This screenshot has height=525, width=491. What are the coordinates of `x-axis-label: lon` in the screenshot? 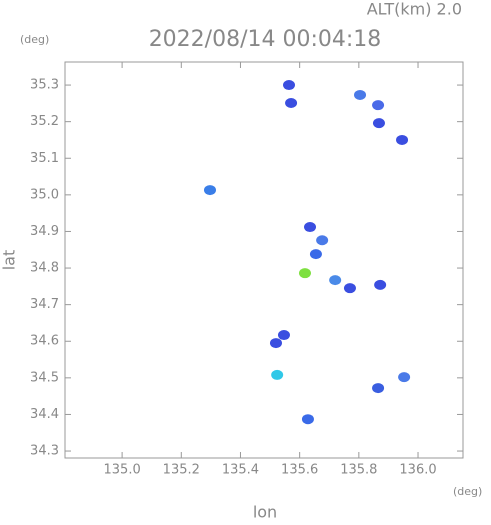 It's located at (265, 512).